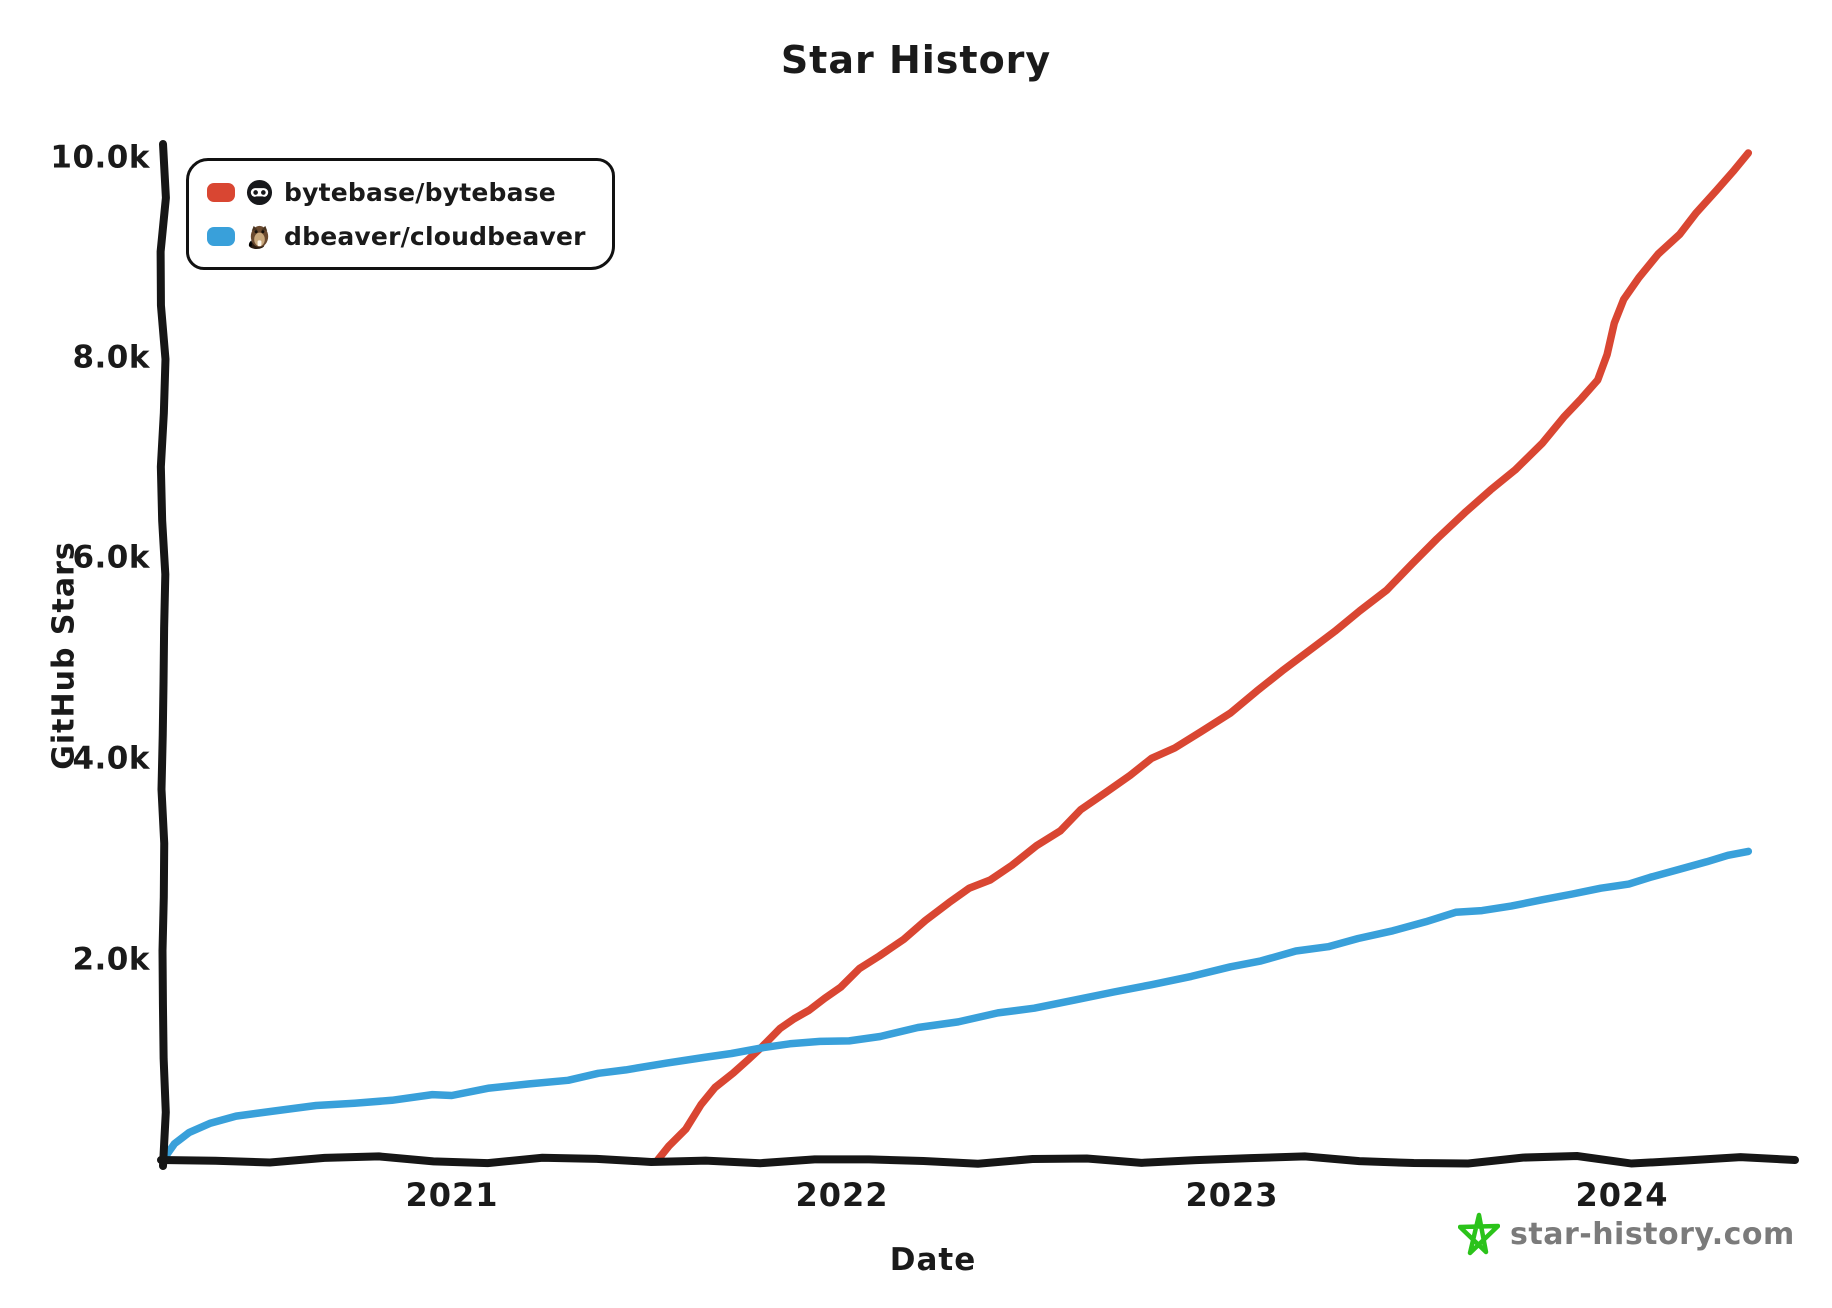 This screenshot has width=1832, height=1308. What do you see at coordinates (221, 192) in the screenshot?
I see `bytebase-color-swatch` at bounding box center [221, 192].